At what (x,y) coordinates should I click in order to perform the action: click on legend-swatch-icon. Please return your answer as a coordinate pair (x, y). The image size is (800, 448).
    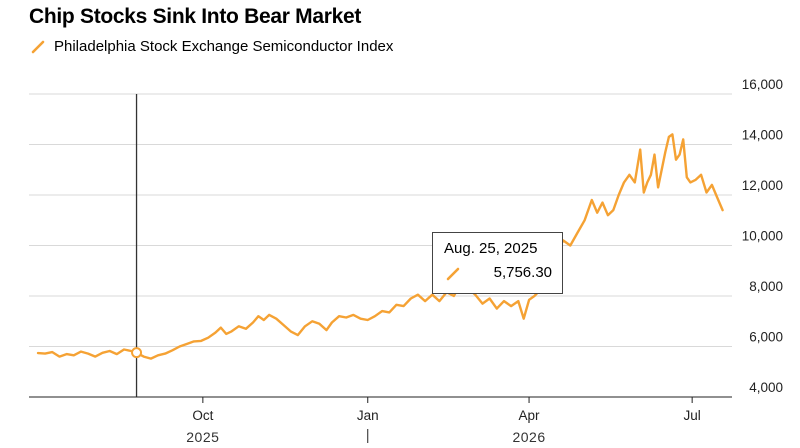
    Looking at the image, I should click on (38, 46).